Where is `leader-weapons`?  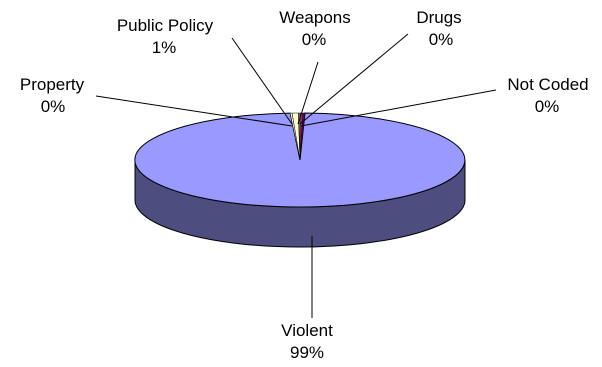 leader-weapons is located at coordinates (308, 93).